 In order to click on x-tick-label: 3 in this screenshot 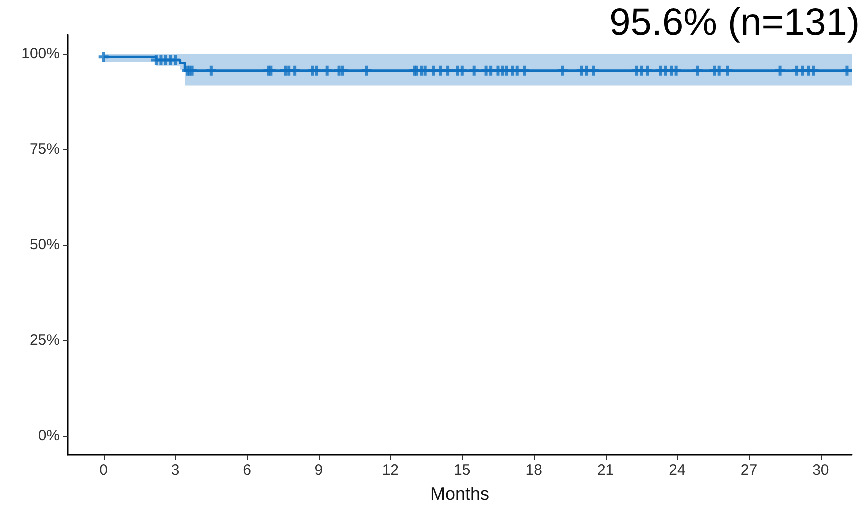, I will do `click(175, 470)`.